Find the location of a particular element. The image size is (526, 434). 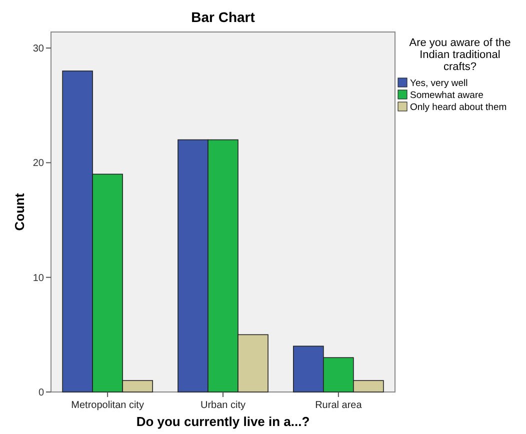

y-tick-label: 0 is located at coordinates (41, 393).